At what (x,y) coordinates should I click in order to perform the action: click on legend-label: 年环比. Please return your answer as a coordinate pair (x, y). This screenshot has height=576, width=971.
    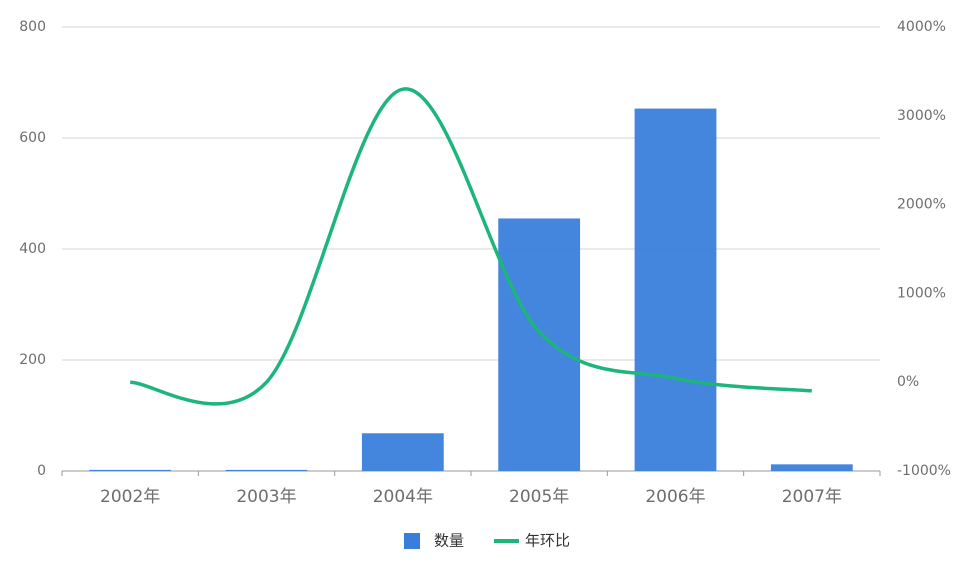
    Looking at the image, I should click on (547, 541).